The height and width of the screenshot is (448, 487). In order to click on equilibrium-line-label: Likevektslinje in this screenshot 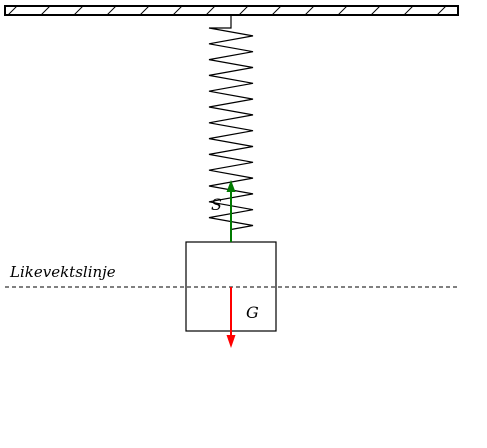, I will do `click(62, 272)`.